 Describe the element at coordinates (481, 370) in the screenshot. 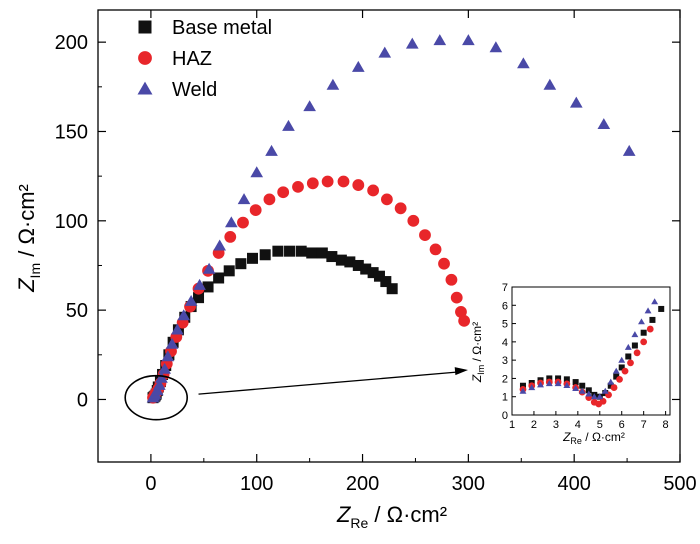

I see `inset-y-axis-label-sub: Im` at that location.